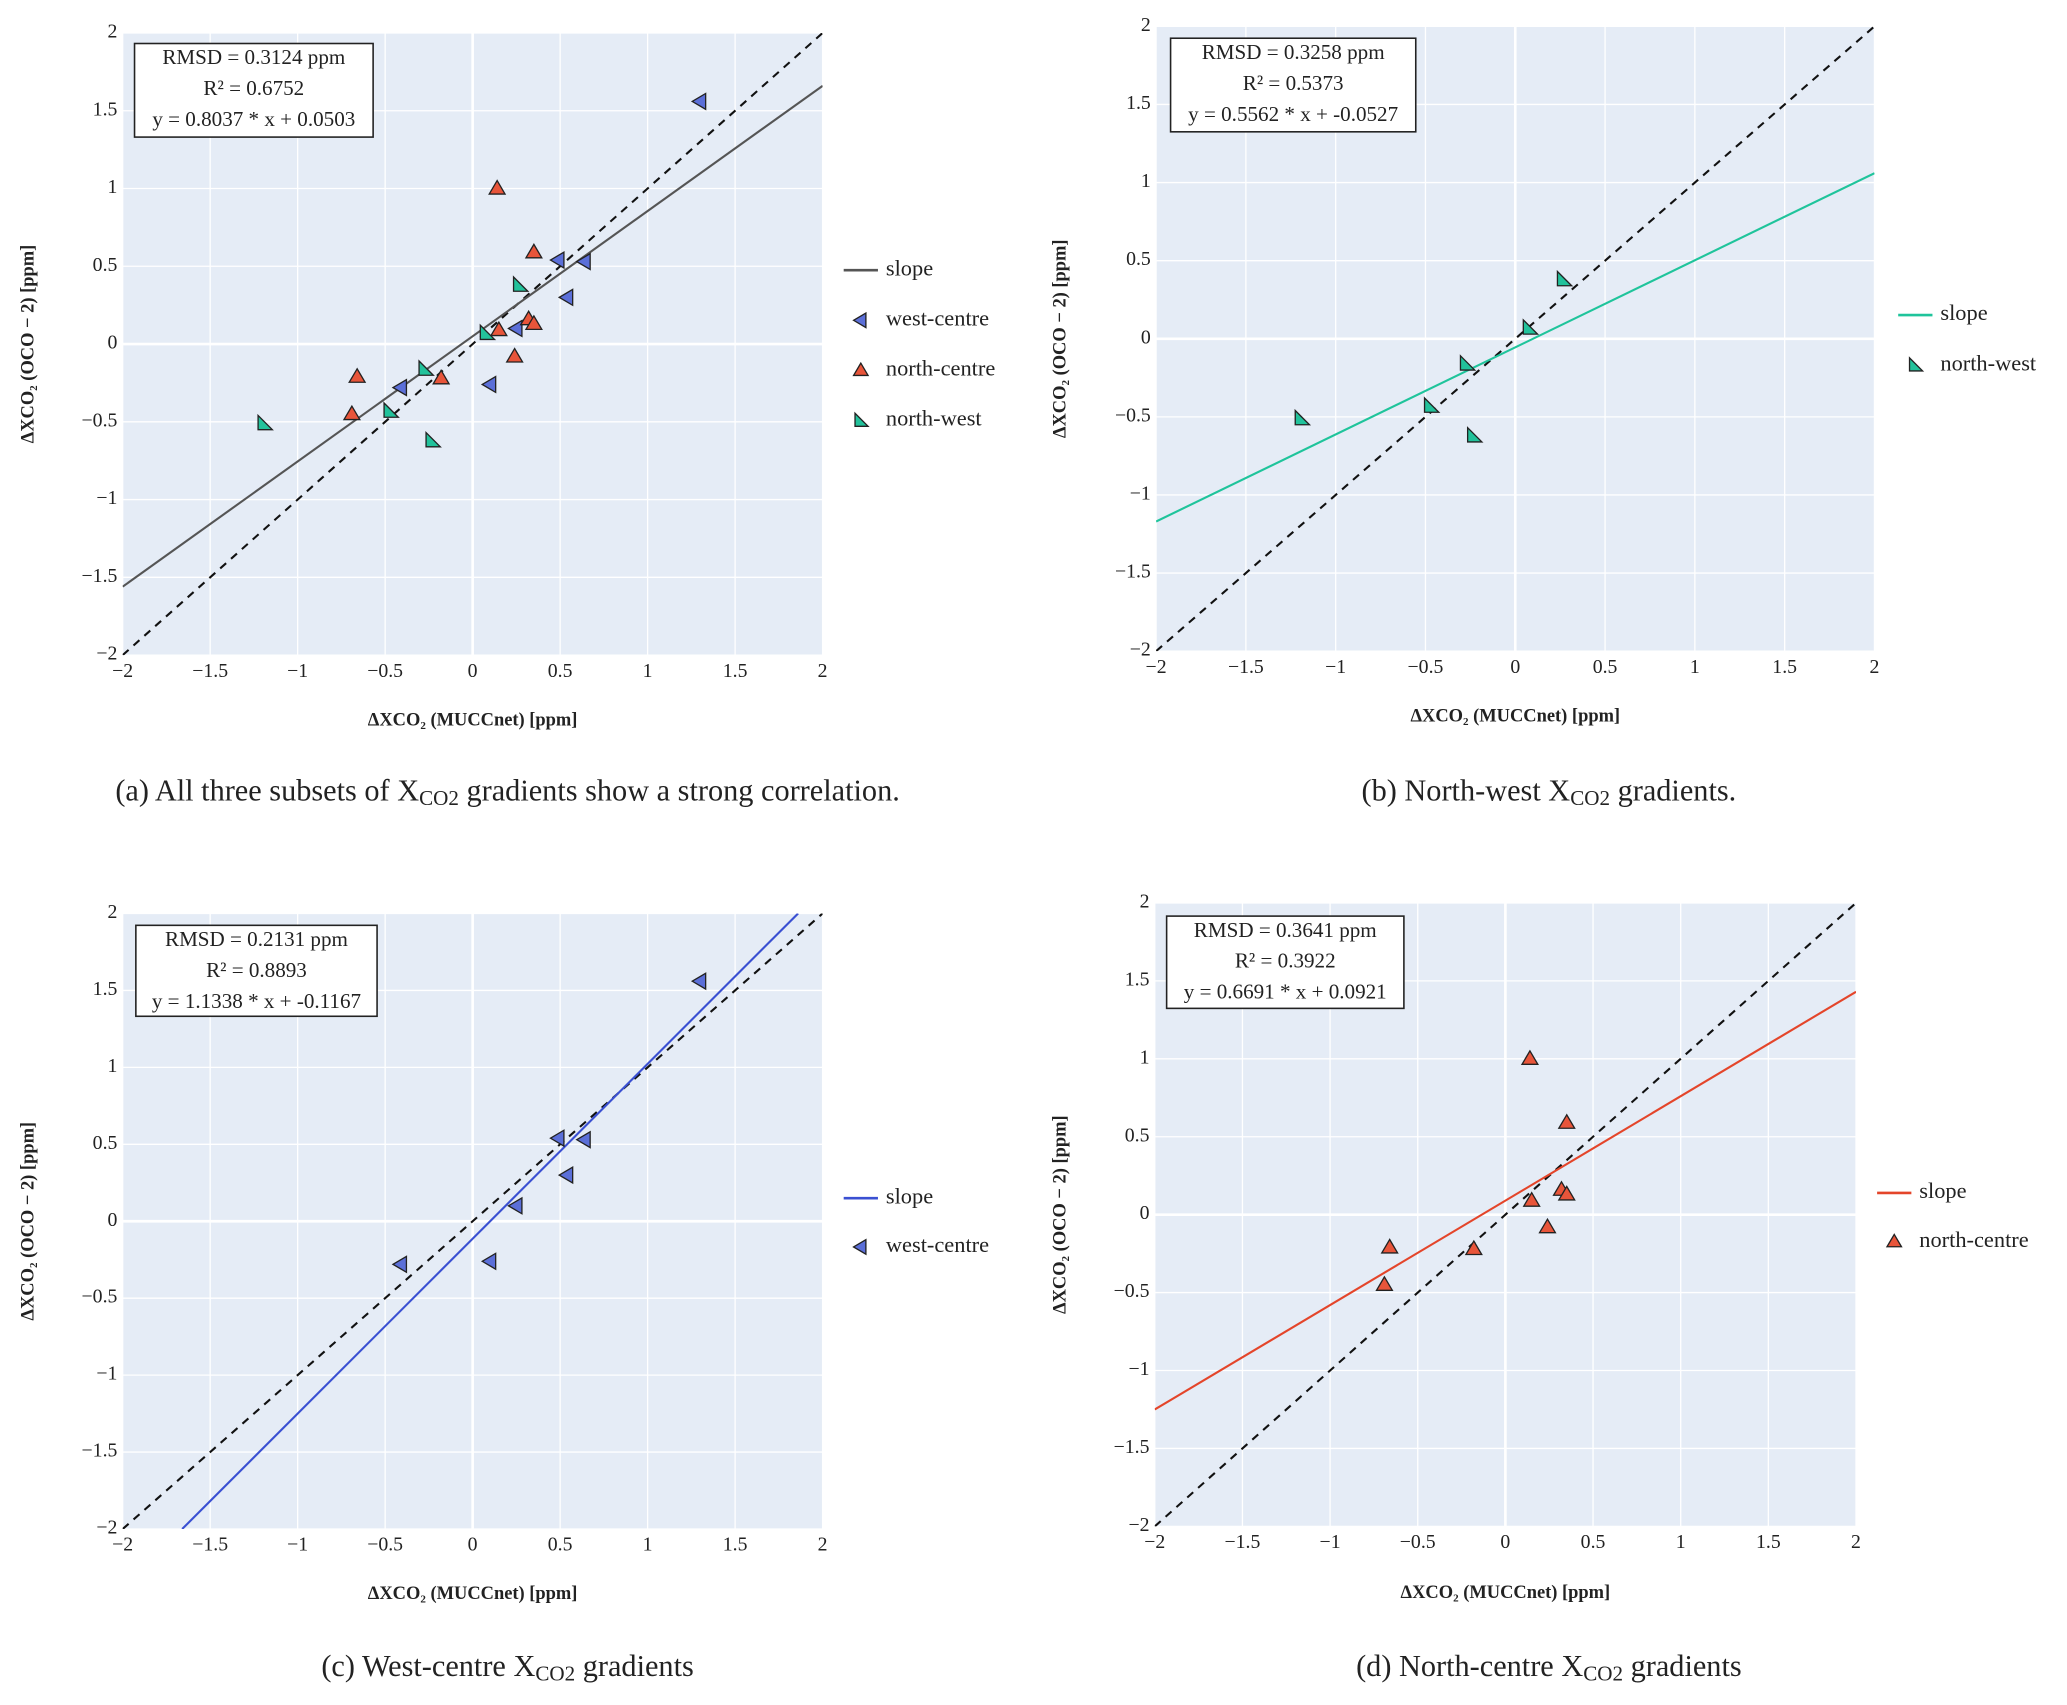 Image resolution: width=2067 pixels, height=1705 pixels. I want to click on x-tick-label: −0.5, so click(1426, 667).